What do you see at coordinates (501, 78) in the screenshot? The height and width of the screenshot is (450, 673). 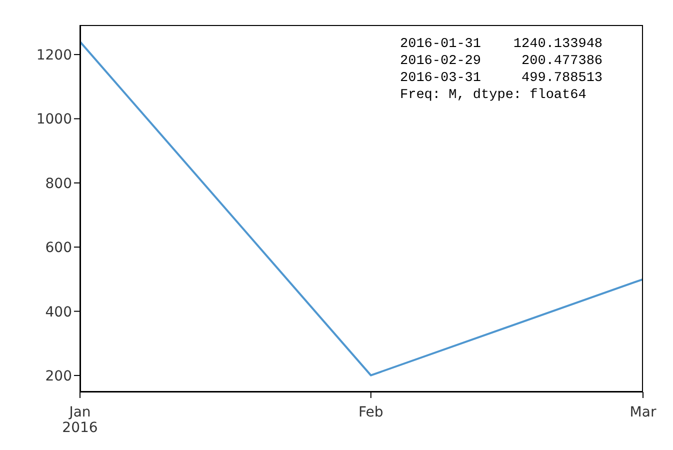 I see `annotation: 2016-03-31 499.788513` at bounding box center [501, 78].